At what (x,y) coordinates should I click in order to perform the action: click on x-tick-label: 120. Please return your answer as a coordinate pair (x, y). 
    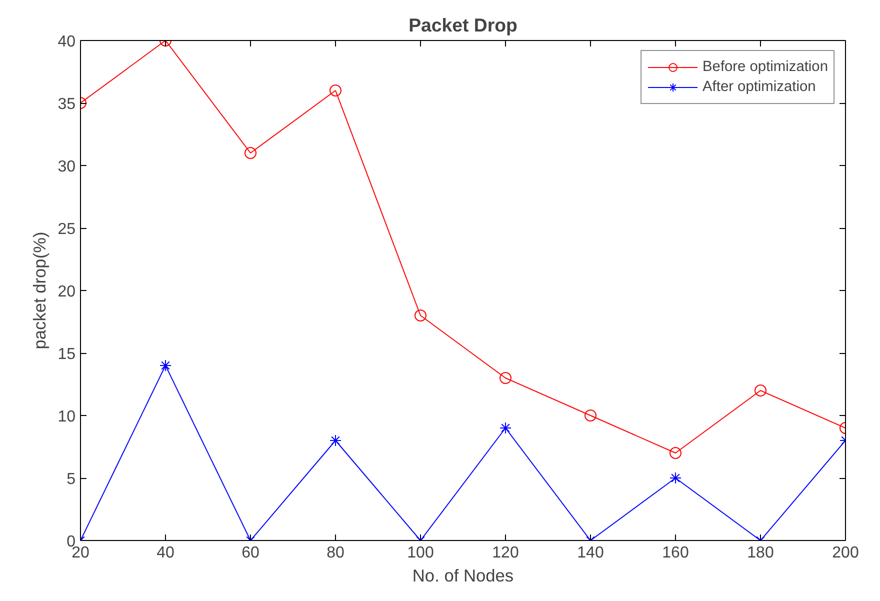
    Looking at the image, I should click on (505, 553).